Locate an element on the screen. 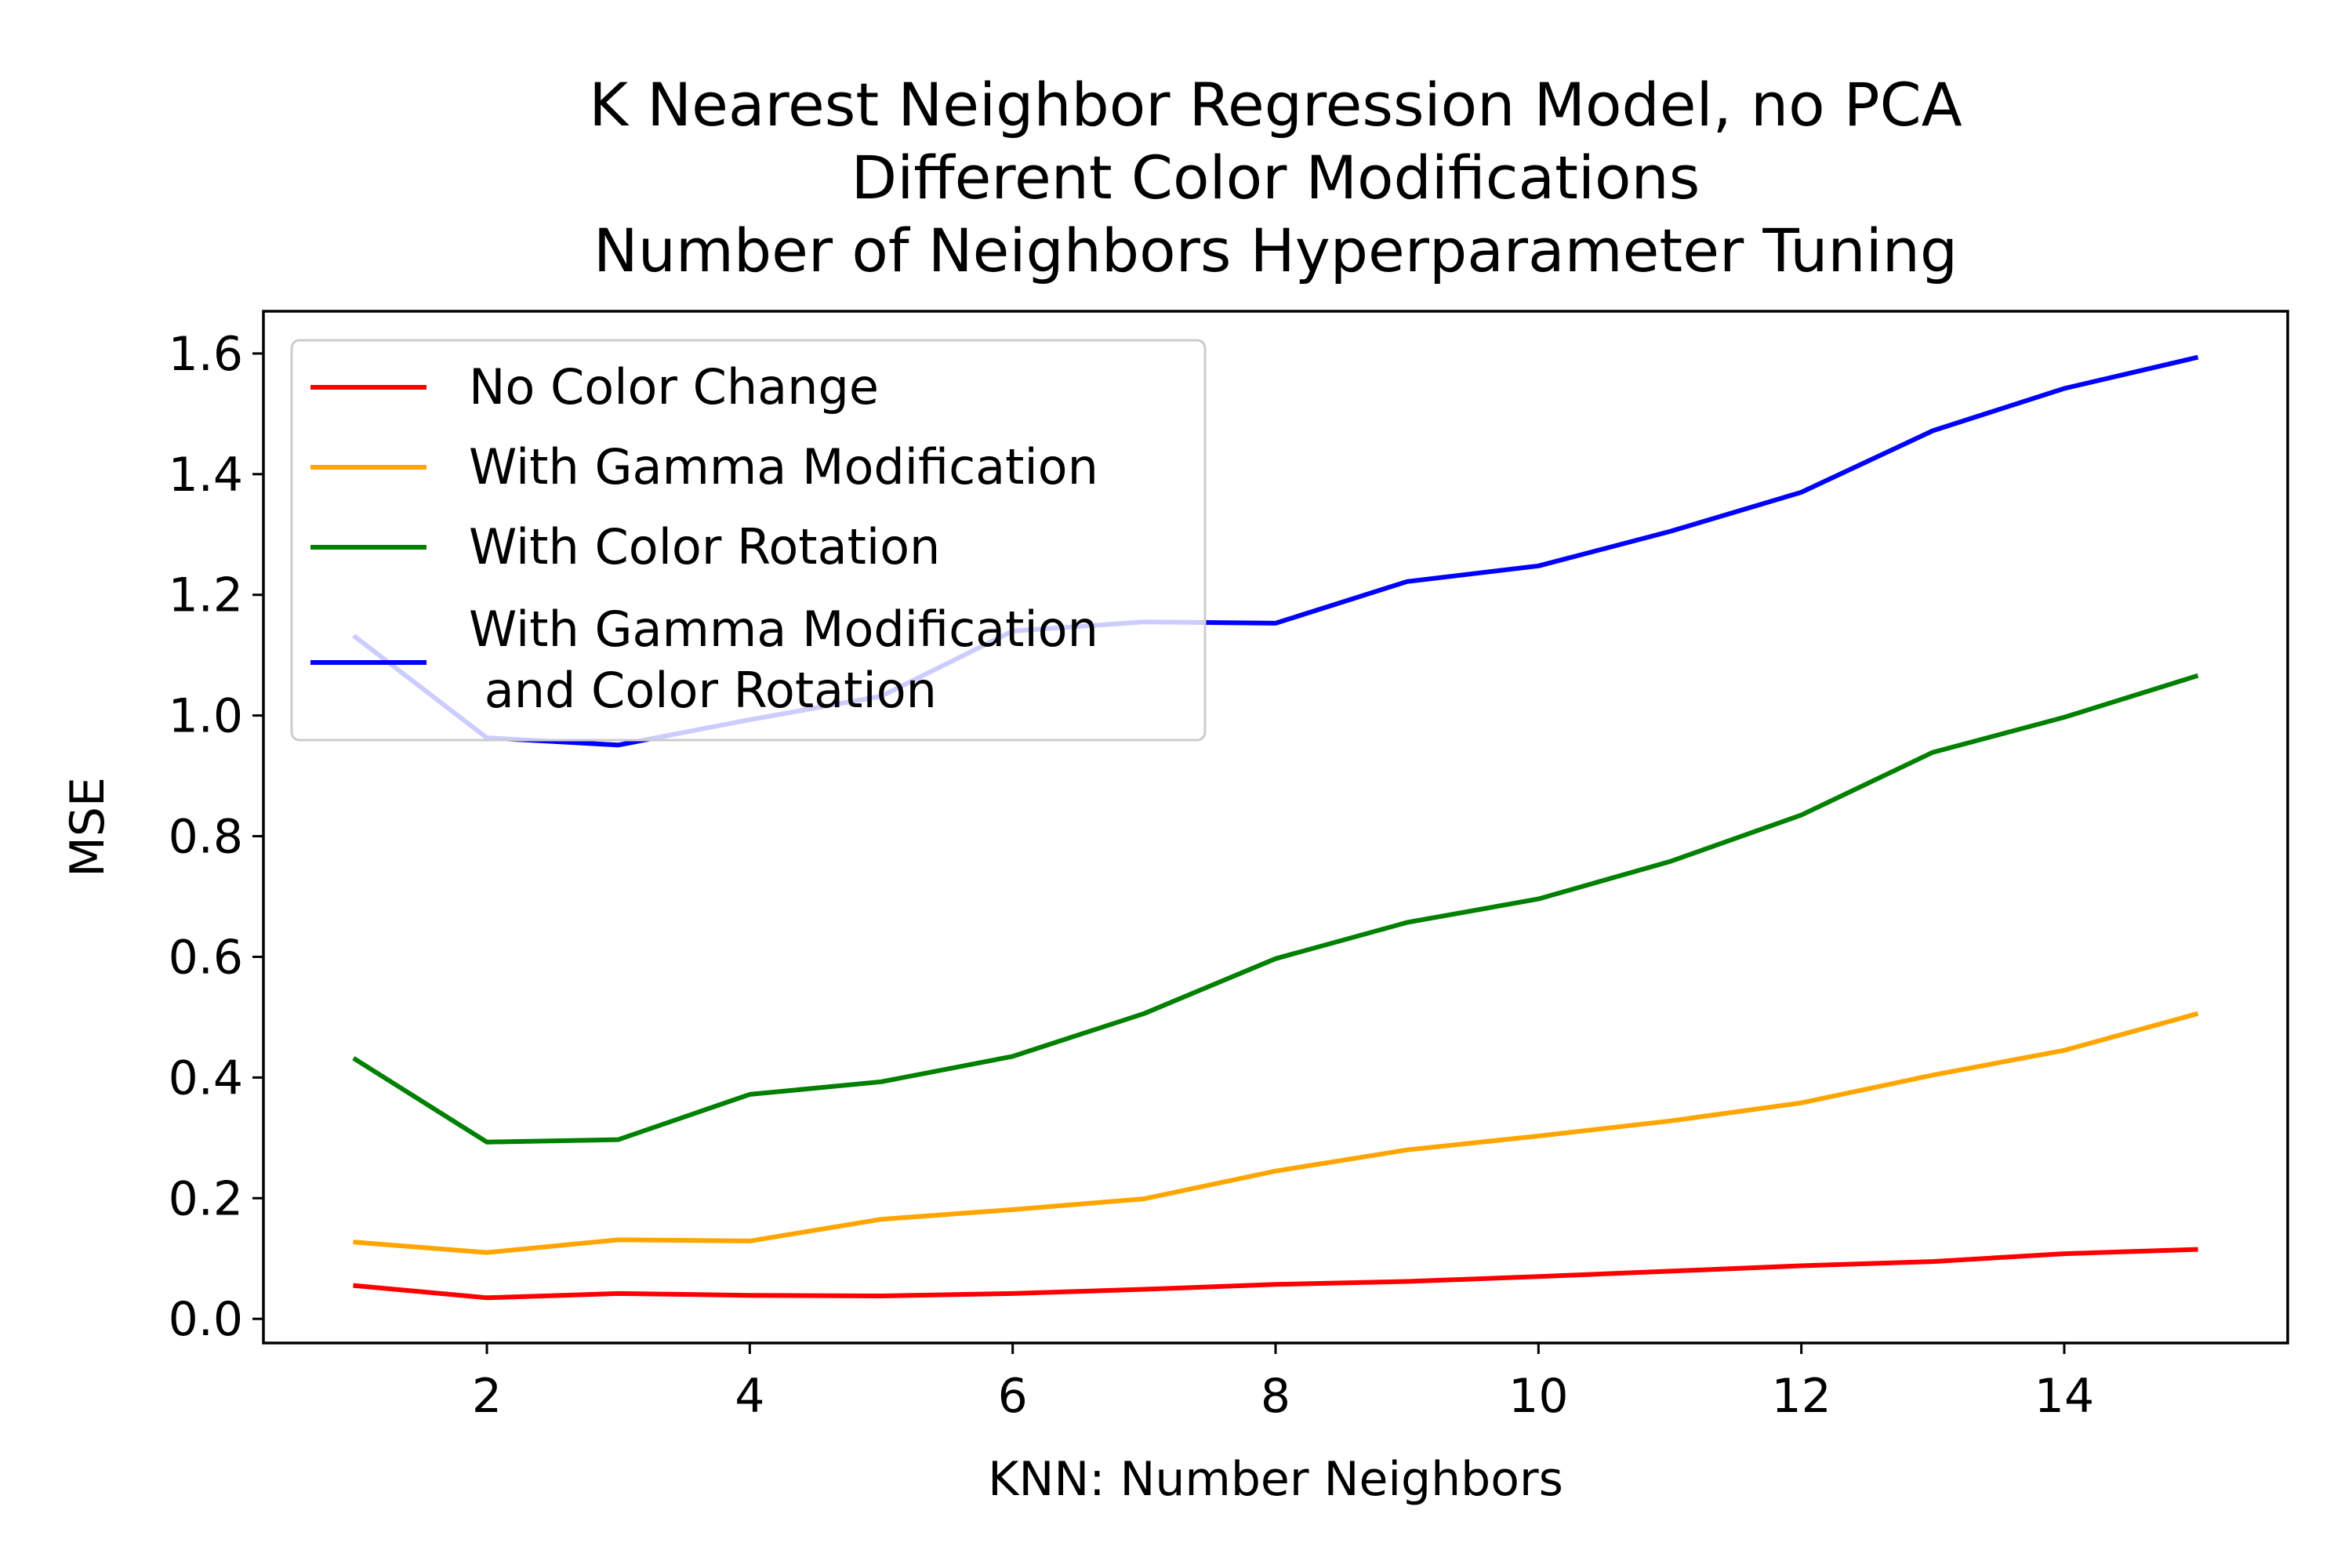 This screenshot has height=1568, width=2352. y-tick-label: 0.8 is located at coordinates (206, 837).